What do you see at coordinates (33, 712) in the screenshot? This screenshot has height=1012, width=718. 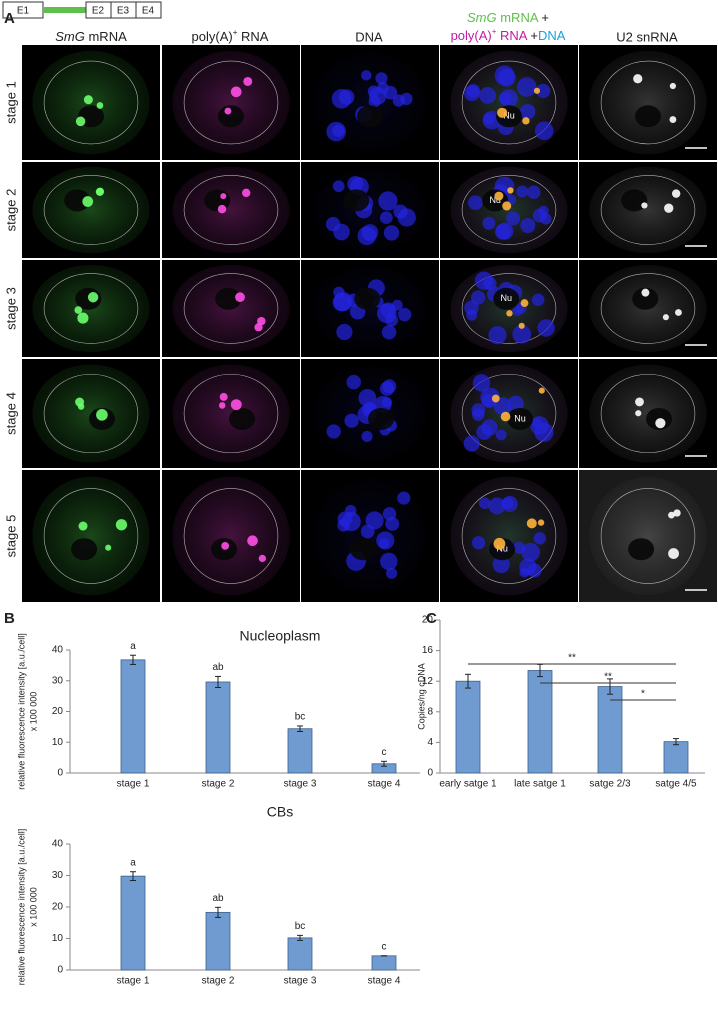 I see `y-axis-label: x 100 000` at bounding box center [33, 712].